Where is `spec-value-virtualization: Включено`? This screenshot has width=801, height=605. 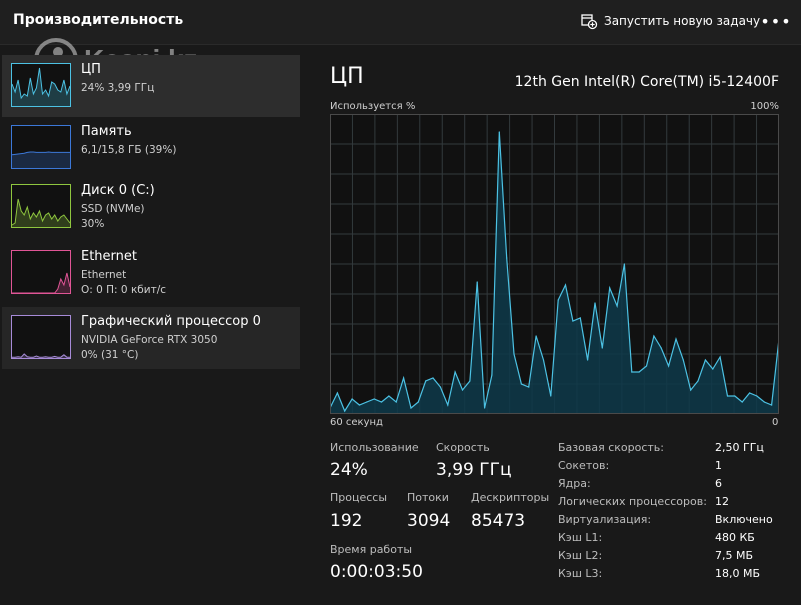 spec-value-virtualization: Включено is located at coordinates (744, 519).